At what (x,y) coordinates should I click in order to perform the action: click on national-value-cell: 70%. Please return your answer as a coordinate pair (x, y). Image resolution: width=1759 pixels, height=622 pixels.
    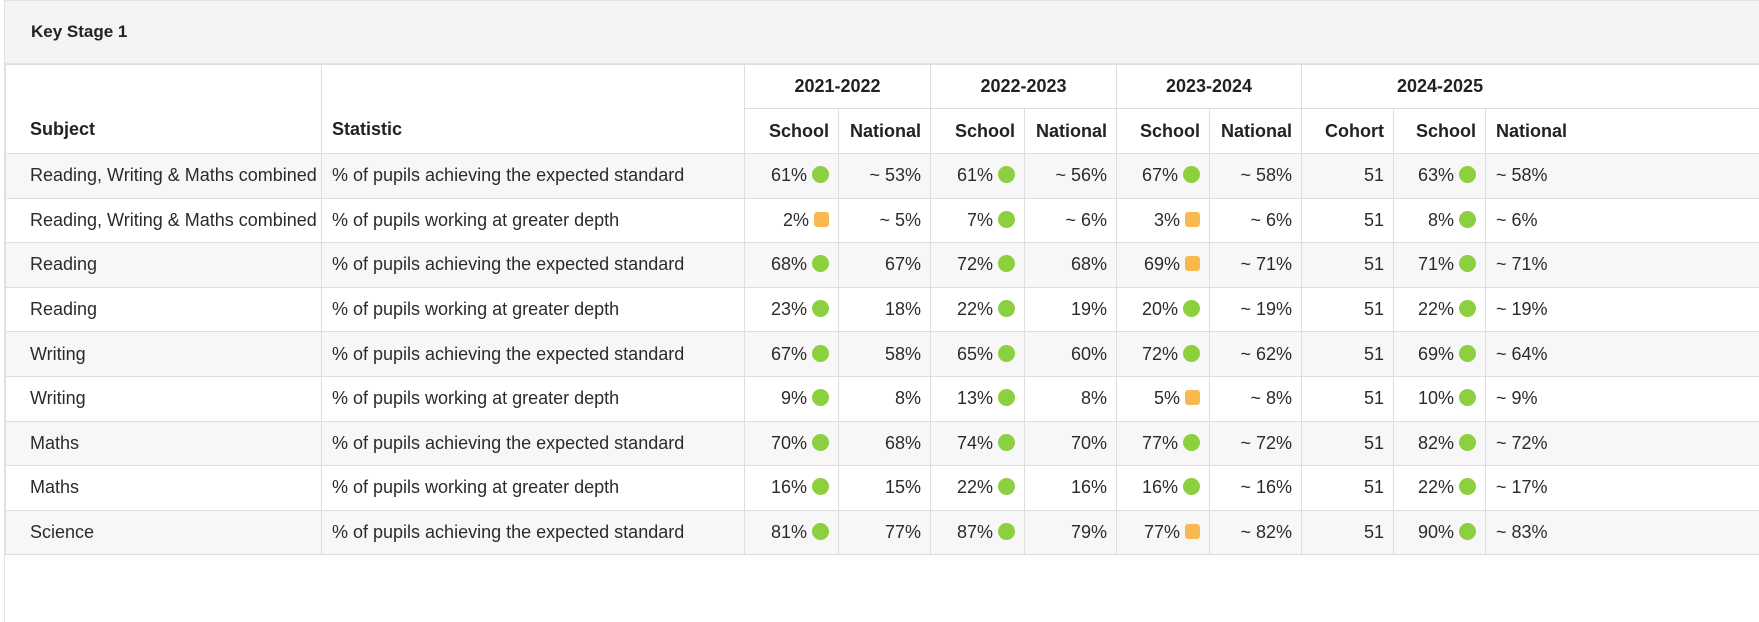
    Looking at the image, I should click on (1070, 443).